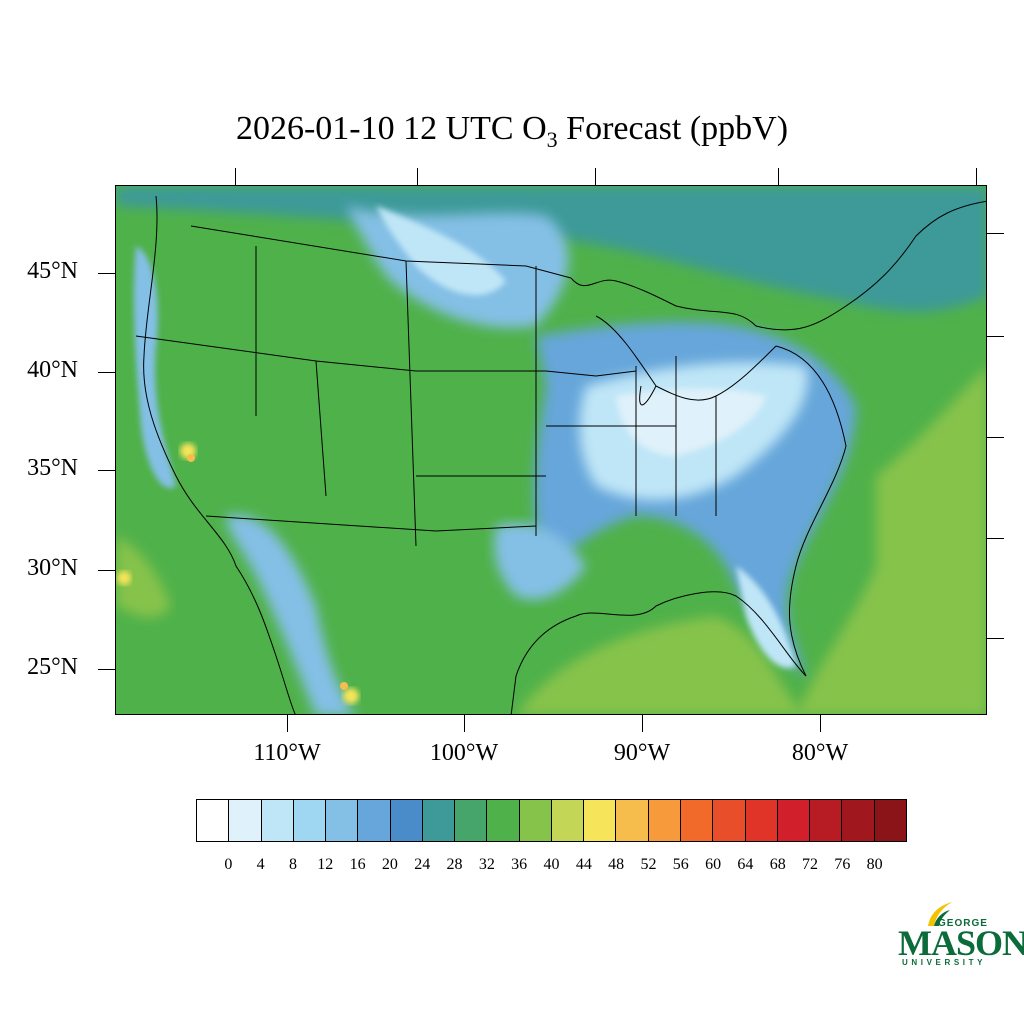  What do you see at coordinates (52, 568) in the screenshot?
I see `lat-label-30: 30°N` at bounding box center [52, 568].